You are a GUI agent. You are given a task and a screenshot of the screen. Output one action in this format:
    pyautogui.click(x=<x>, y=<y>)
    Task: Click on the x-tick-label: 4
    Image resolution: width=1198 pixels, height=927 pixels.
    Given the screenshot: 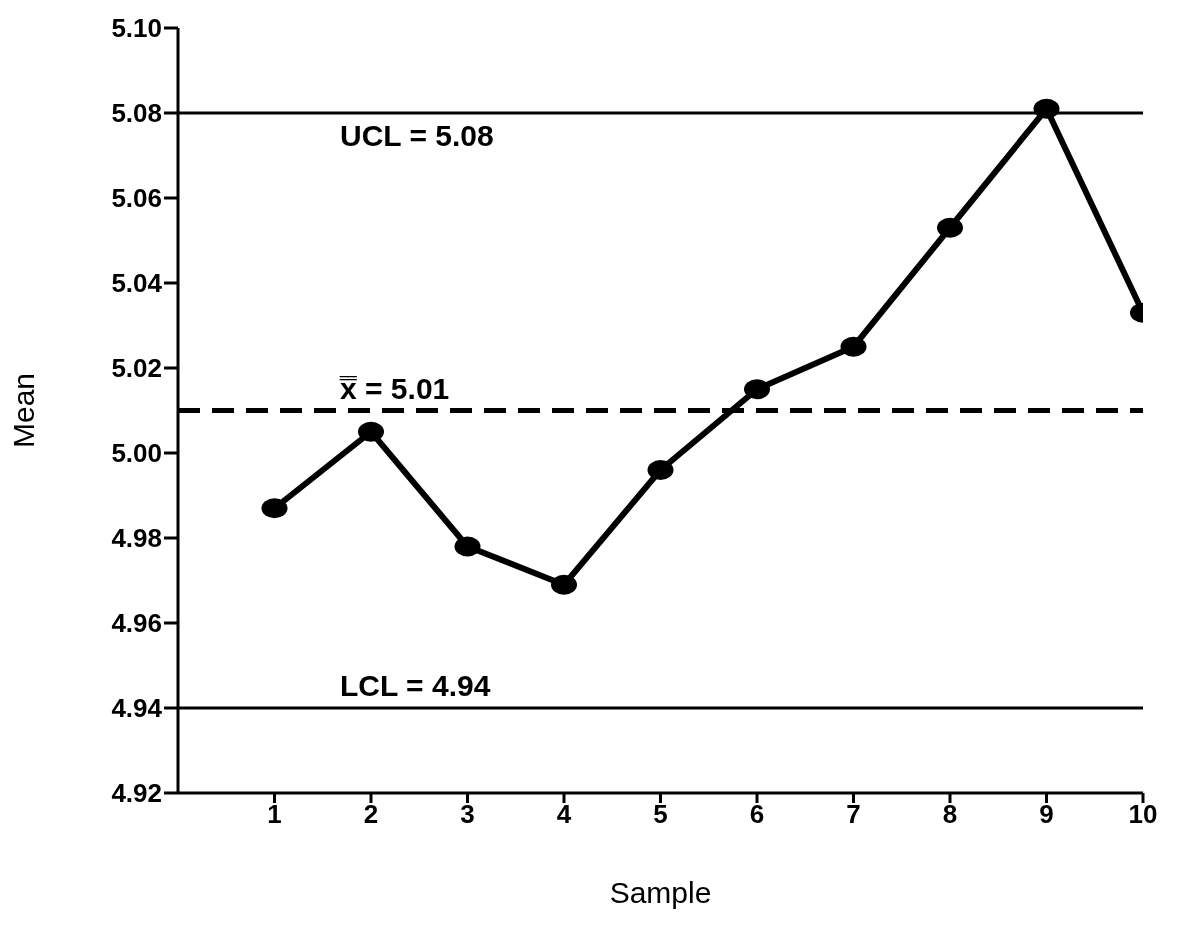 What is the action you would take?
    pyautogui.click(x=564, y=814)
    